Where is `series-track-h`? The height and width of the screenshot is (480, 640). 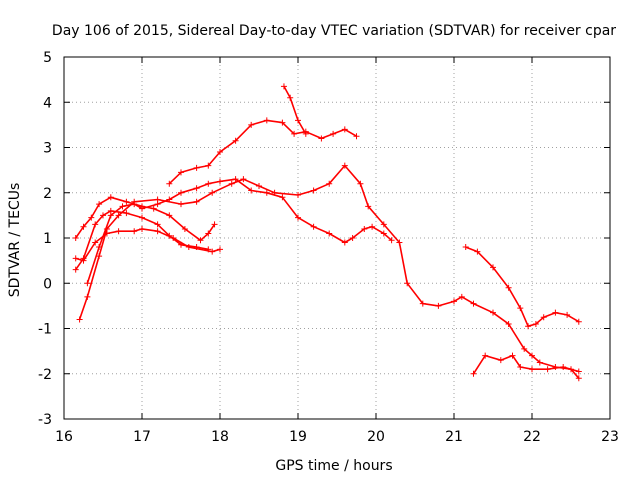 series-track-h is located at coordinates (522, 287).